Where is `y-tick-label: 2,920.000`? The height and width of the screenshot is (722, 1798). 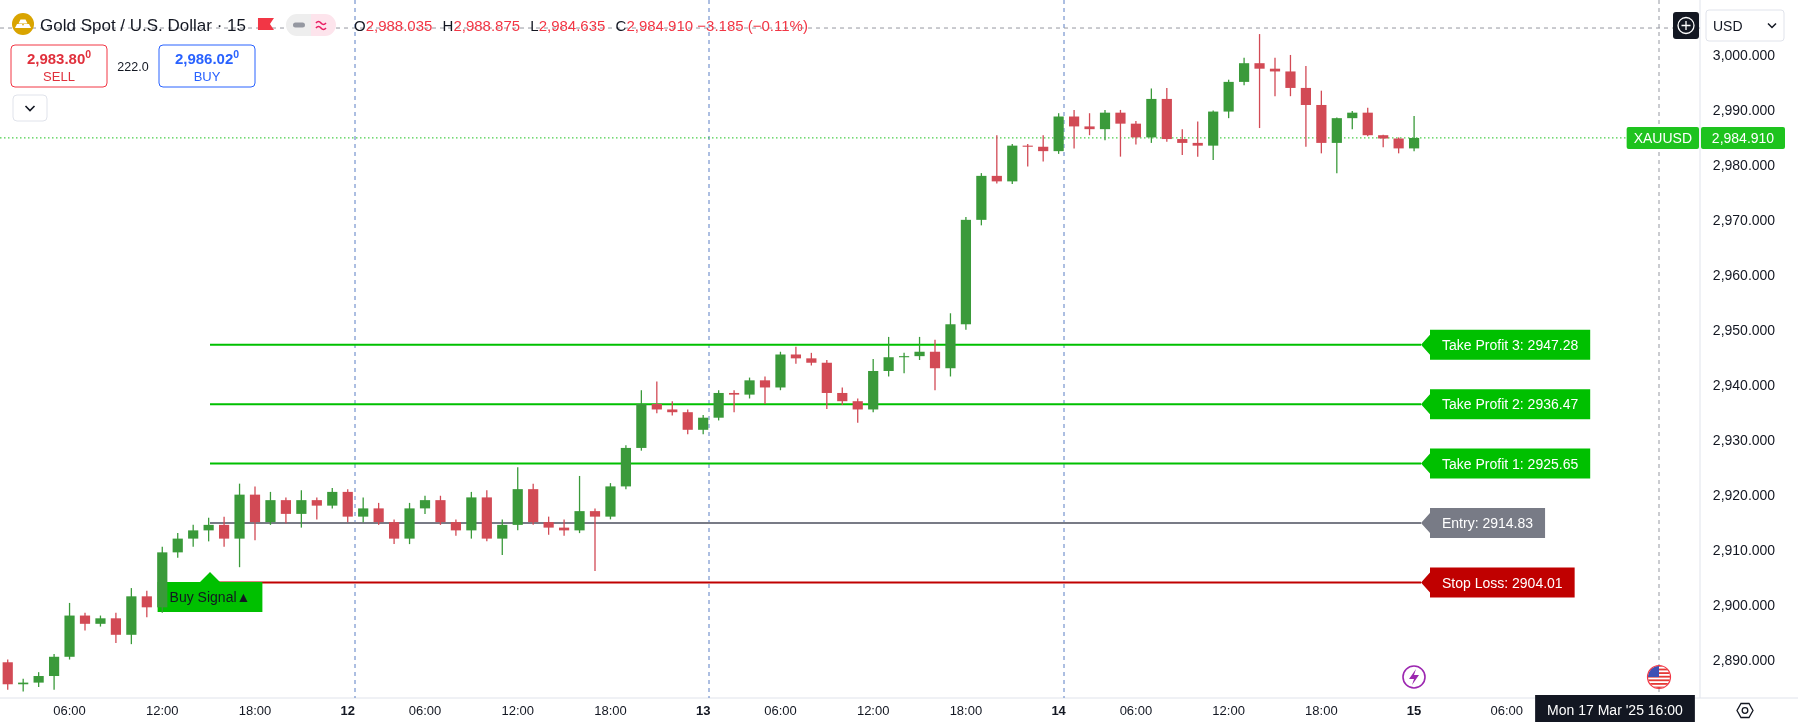 y-tick-label: 2,920.000 is located at coordinates (1744, 494).